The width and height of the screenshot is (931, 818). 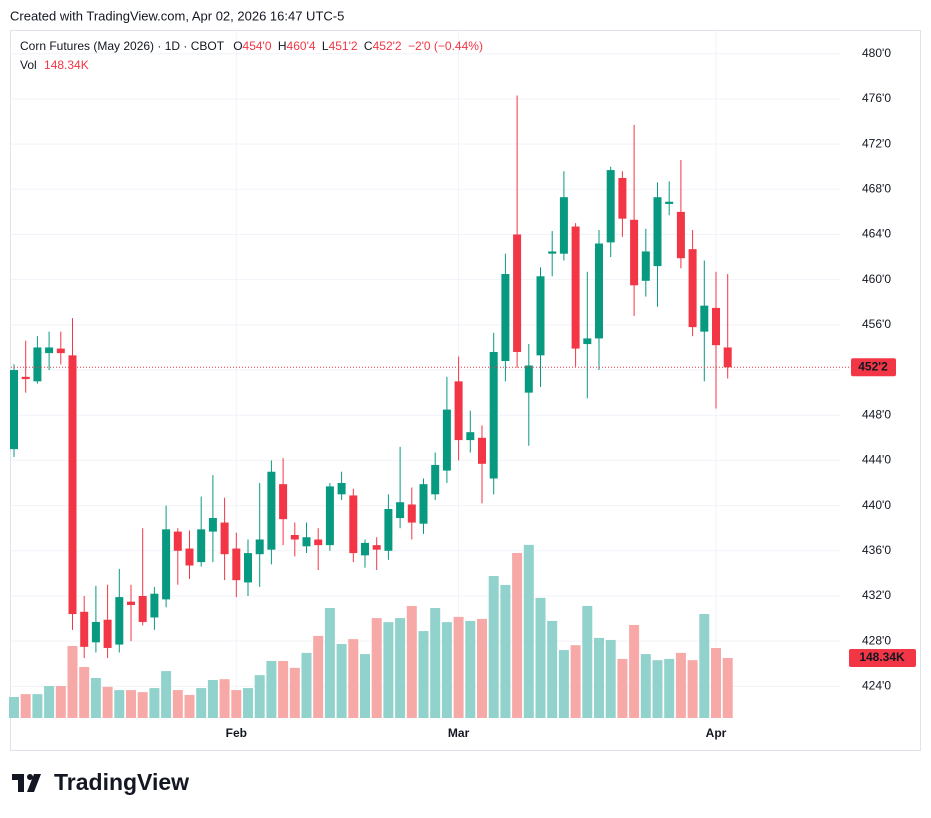 What do you see at coordinates (343, 46) in the screenshot?
I see `ohlc-value: 451'2` at bounding box center [343, 46].